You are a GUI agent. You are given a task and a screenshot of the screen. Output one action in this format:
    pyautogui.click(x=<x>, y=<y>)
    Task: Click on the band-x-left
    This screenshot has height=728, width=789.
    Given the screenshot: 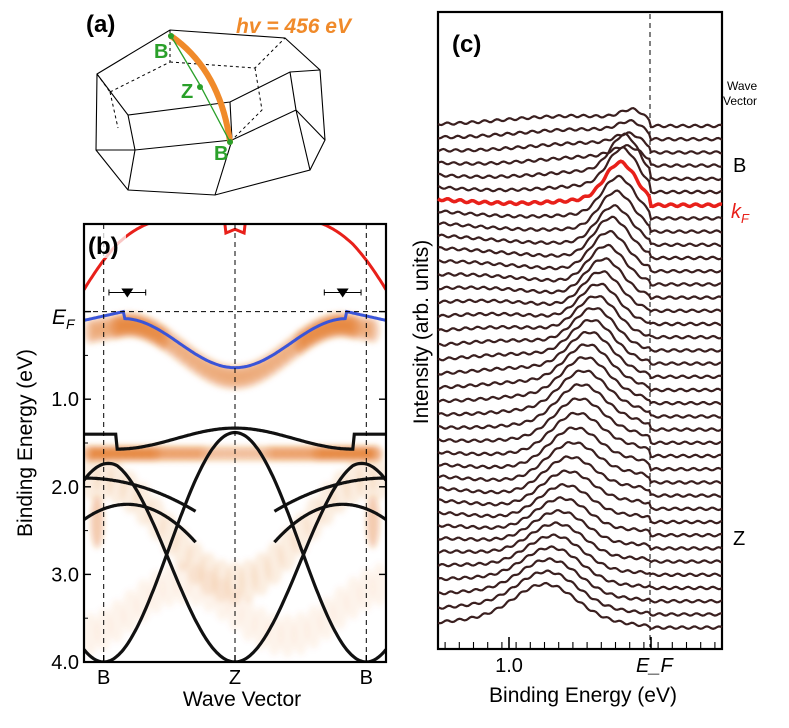 What is the action you would take?
    pyautogui.click(x=140, y=523)
    